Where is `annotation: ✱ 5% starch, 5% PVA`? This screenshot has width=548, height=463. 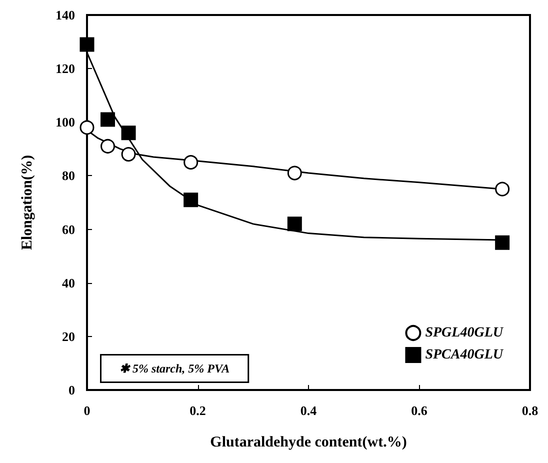 annotation: ✱ 5% starch, 5% PVA is located at coordinates (175, 369).